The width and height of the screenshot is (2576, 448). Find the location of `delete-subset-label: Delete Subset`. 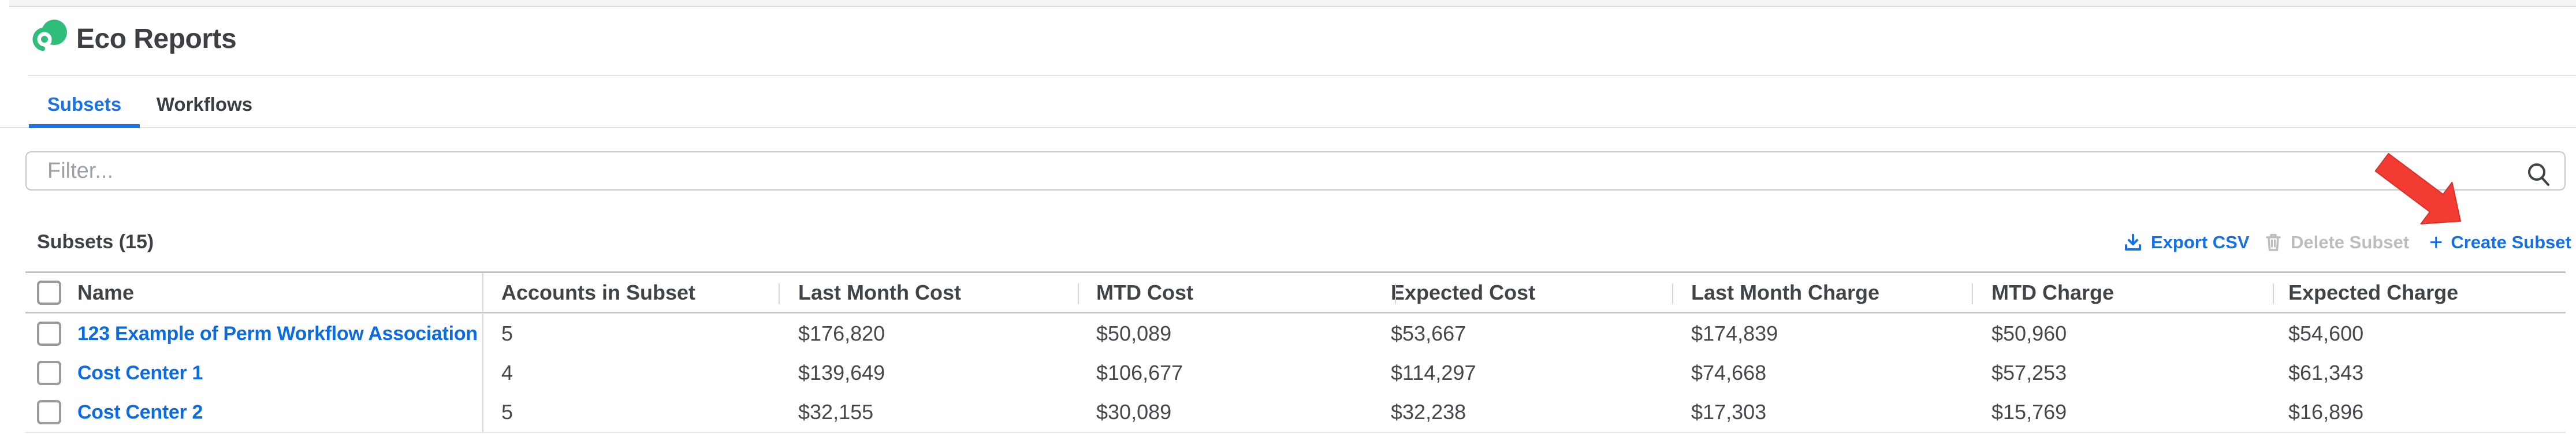

delete-subset-label: Delete Subset is located at coordinates (2350, 242).